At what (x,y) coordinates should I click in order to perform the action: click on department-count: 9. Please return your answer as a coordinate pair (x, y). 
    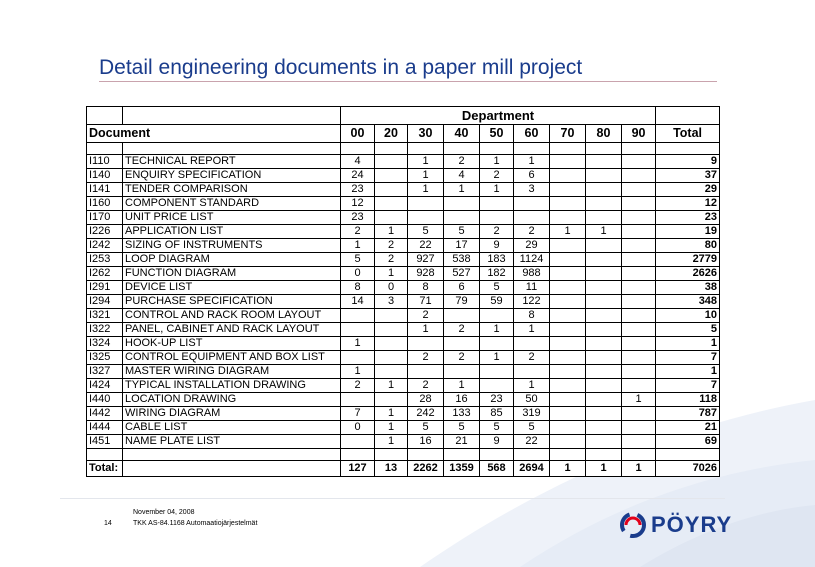
    Looking at the image, I should click on (496, 441).